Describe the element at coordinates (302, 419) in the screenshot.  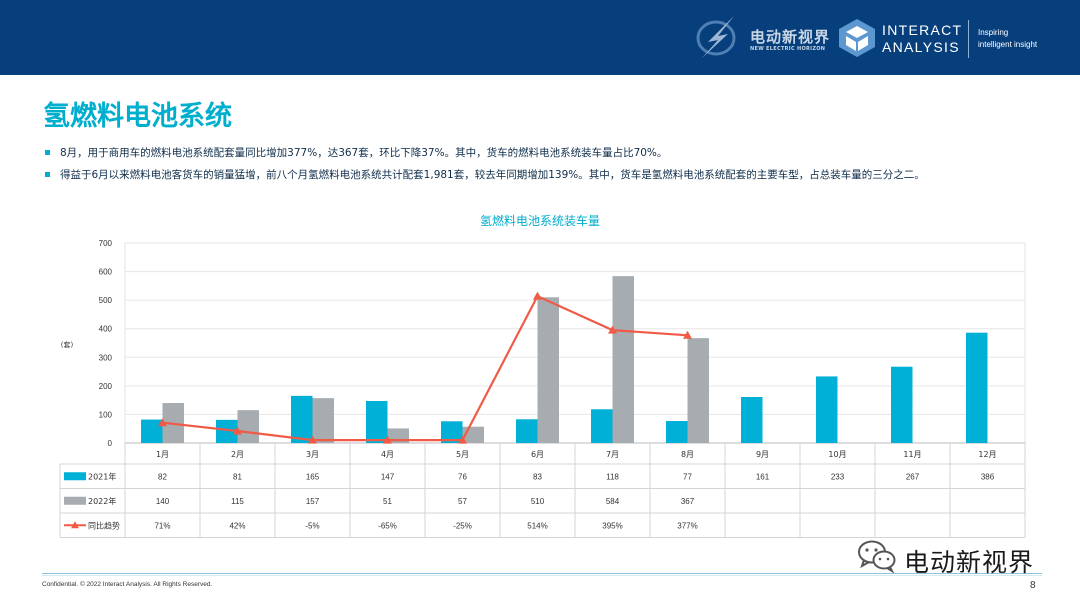
I see `bar-2021年-3月` at that location.